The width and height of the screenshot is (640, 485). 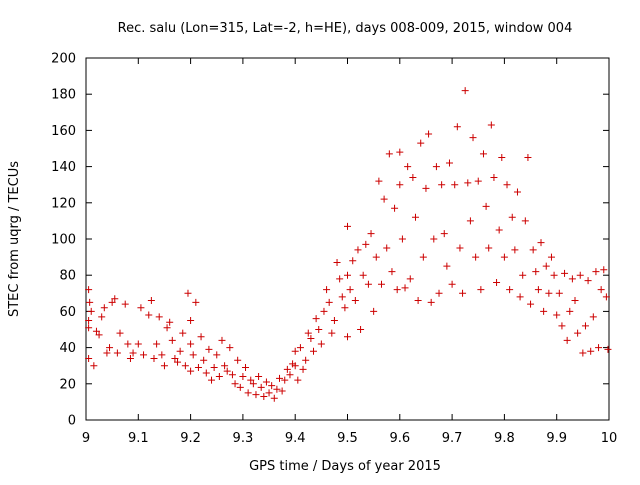 What do you see at coordinates (63, 131) in the screenshot?
I see `y-tick-label: 160` at bounding box center [63, 131].